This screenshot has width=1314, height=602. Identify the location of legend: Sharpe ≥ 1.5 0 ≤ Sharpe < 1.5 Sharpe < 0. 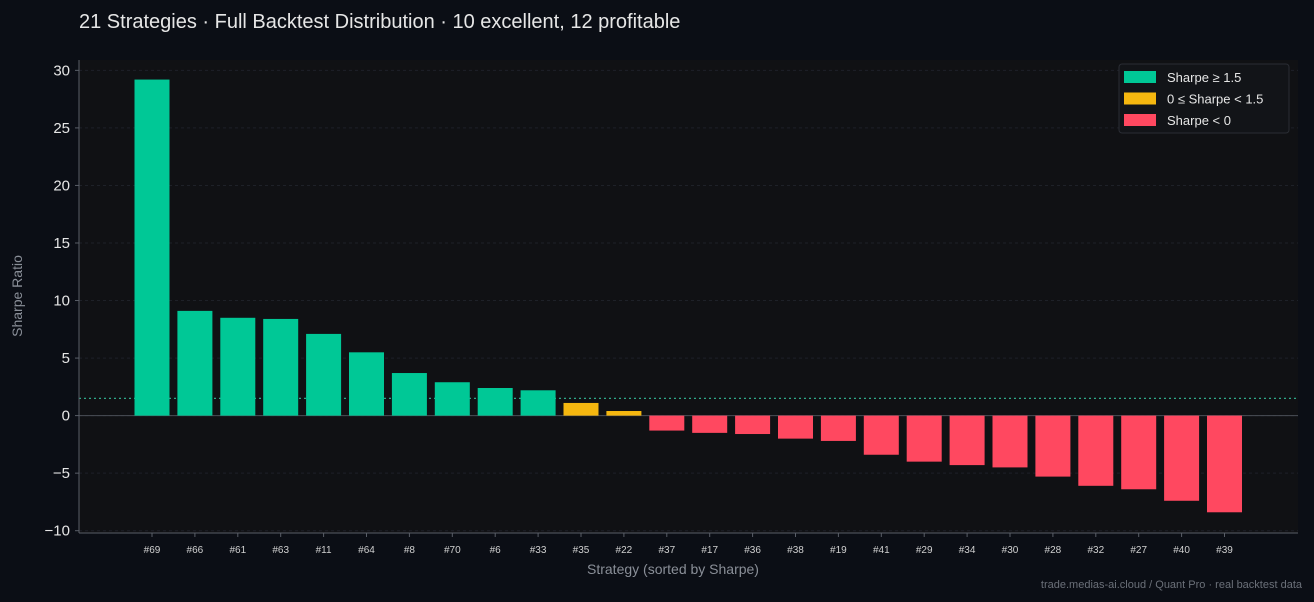
(1204, 98).